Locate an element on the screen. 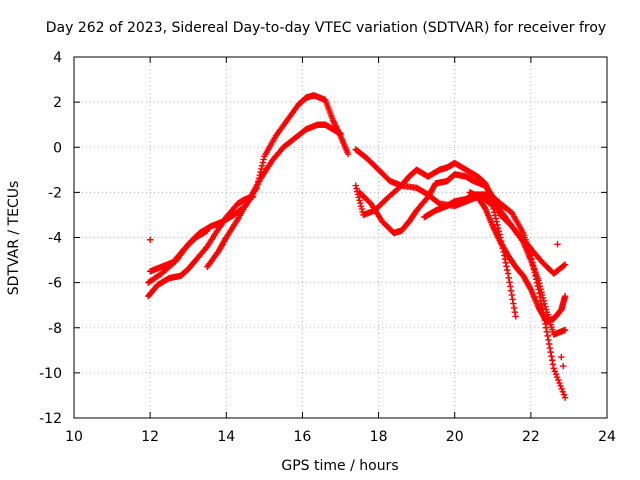 Image resolution: width=640 pixels, height=480 pixels. y-tick-labels: -12 -10 -8 -6 -4 -2 0 2 4 is located at coordinates (50, 238).